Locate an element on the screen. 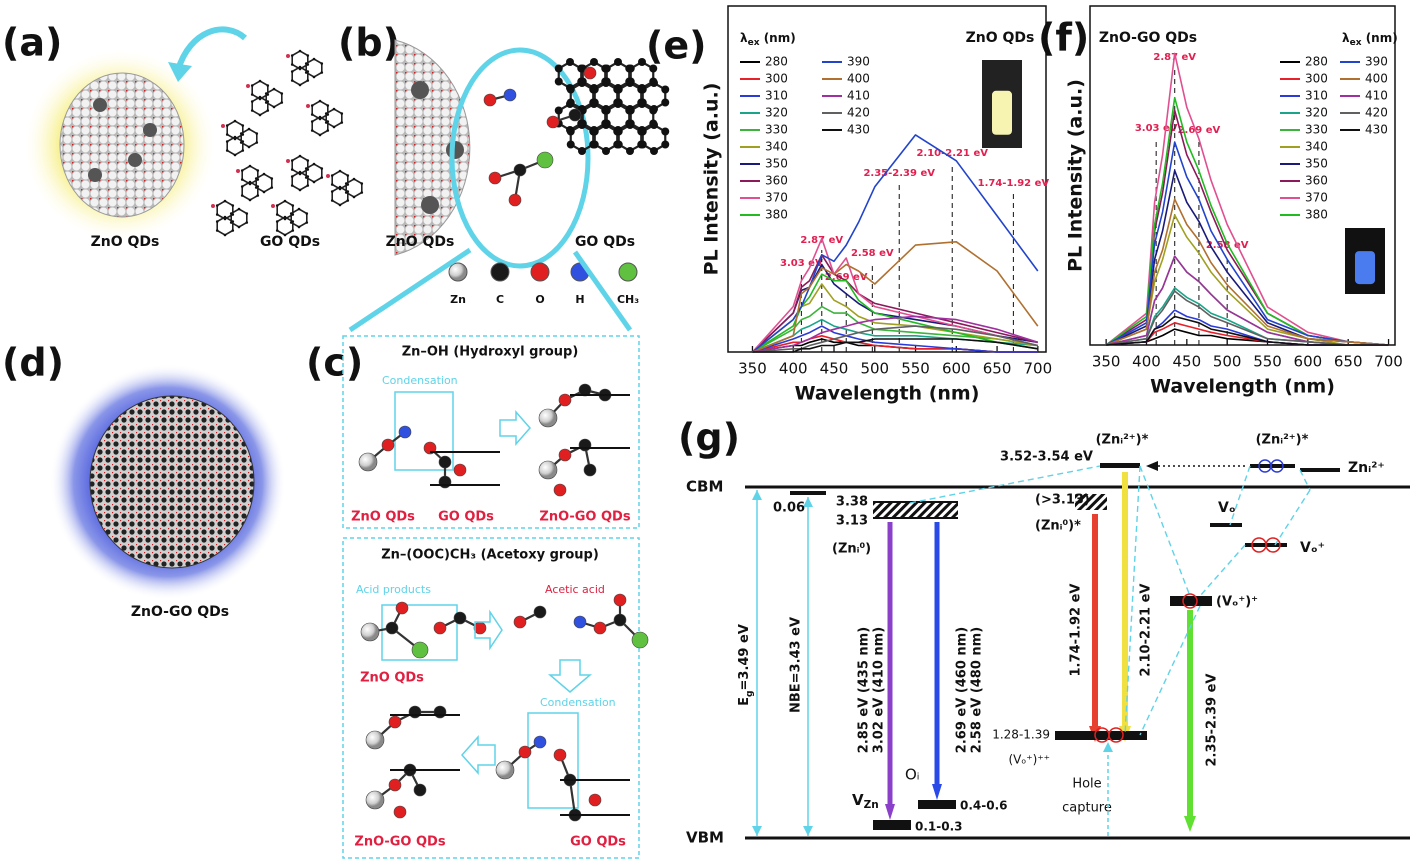 Image resolution: width=1414 pixels, height=864 pixels. zn-atom is located at coordinates (100, 105).